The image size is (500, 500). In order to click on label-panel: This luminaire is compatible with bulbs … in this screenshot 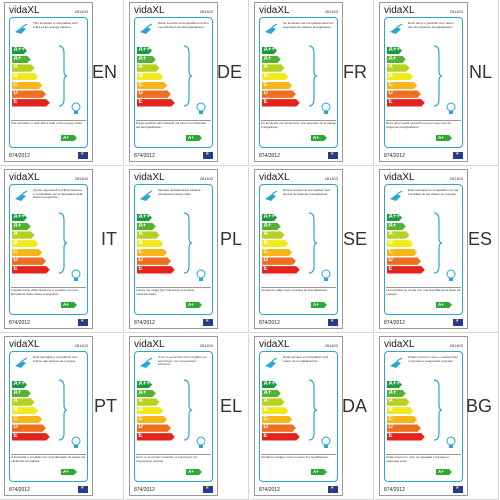, I will do `click(48, 82)`.